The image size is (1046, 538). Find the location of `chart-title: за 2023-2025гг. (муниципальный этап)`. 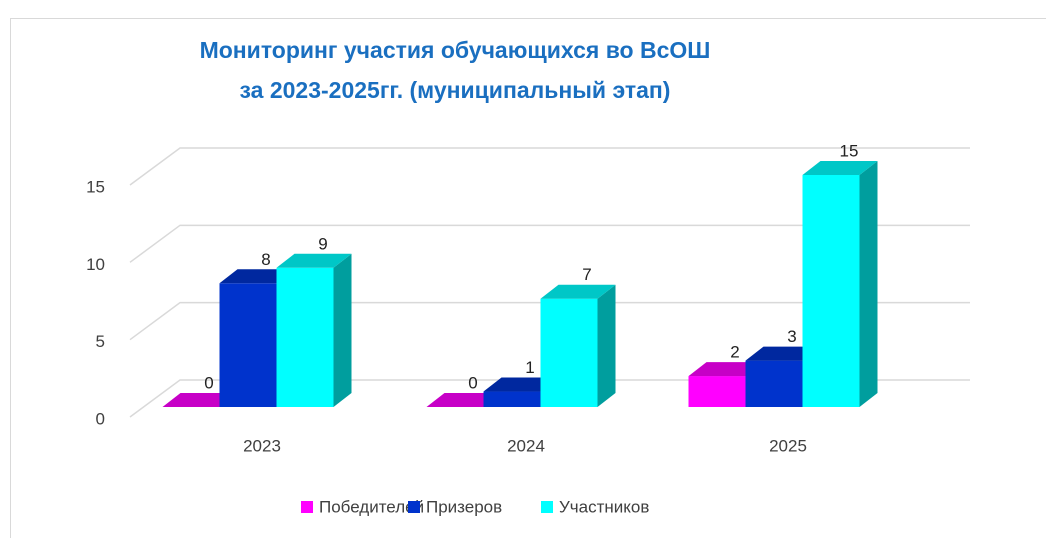

chart-title: за 2023-2025гг. (муниципальный этап) is located at coordinates (455, 90).